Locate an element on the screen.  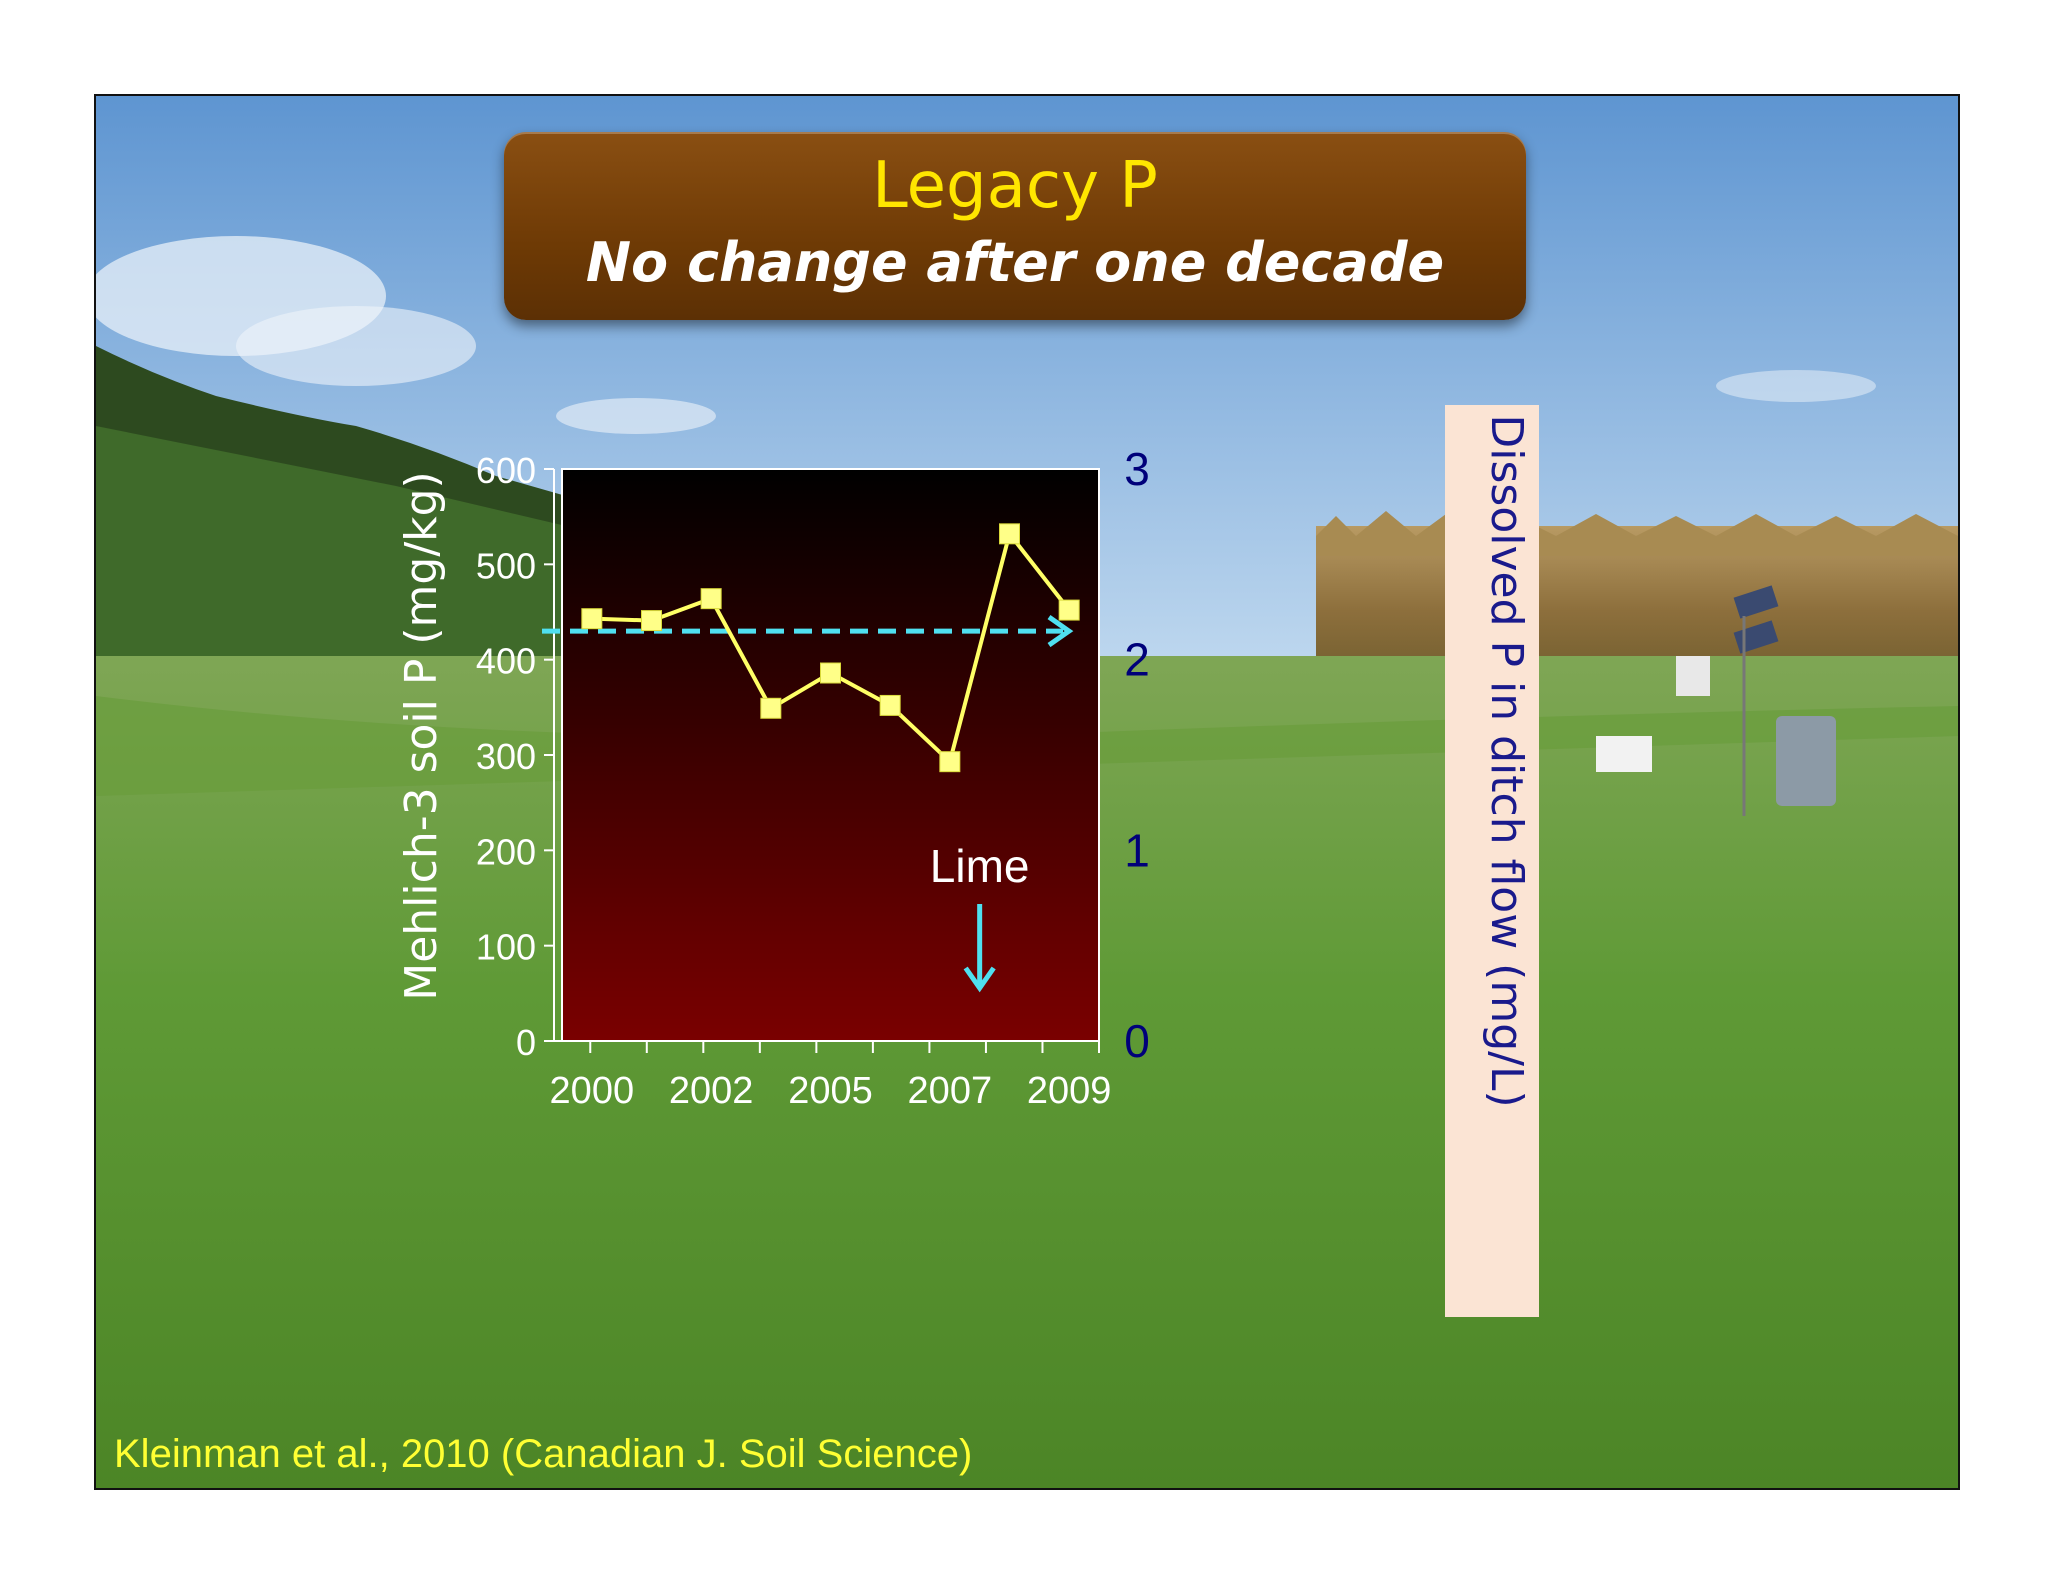
y2-tick-label: 1 is located at coordinates (1137, 850).